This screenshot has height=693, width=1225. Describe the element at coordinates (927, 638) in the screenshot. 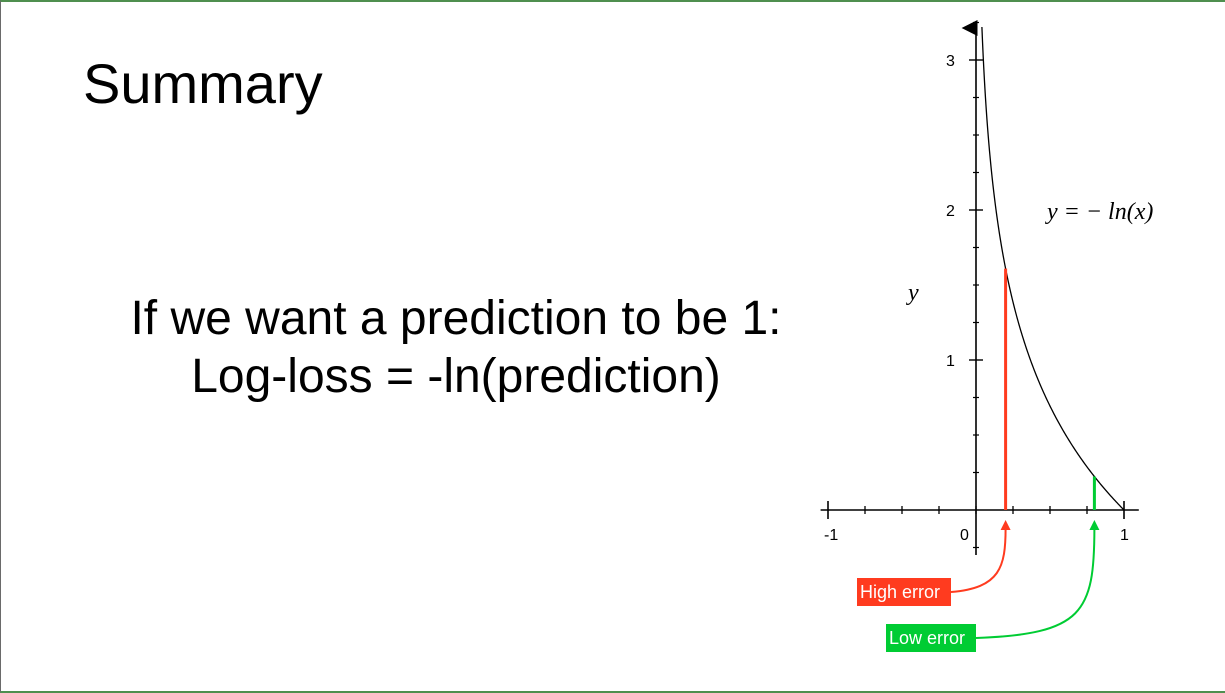

I see `low-error-label: Low error` at that location.